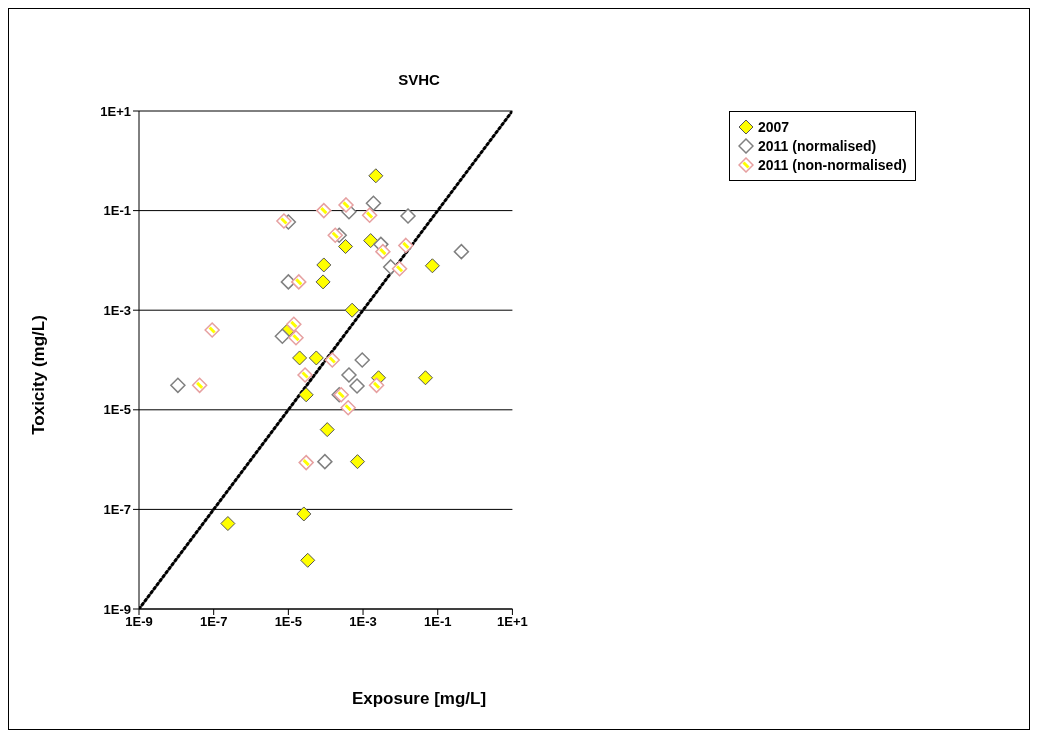 The height and width of the screenshot is (740, 1040). What do you see at coordinates (419, 79) in the screenshot?
I see `chart-title: SVHC` at bounding box center [419, 79].